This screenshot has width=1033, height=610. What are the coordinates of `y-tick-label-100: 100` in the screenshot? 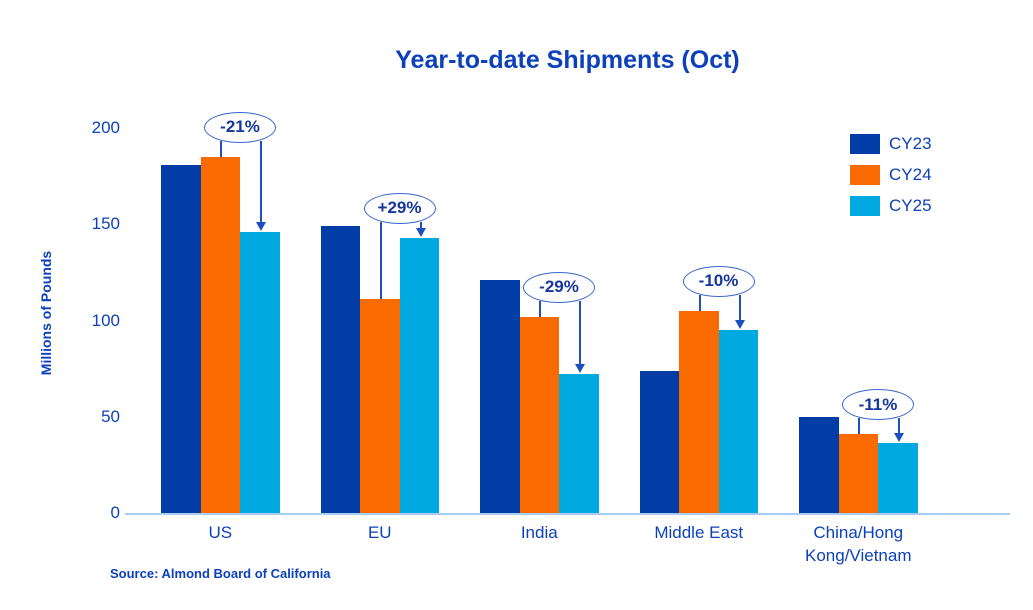 It's located at (105, 320).